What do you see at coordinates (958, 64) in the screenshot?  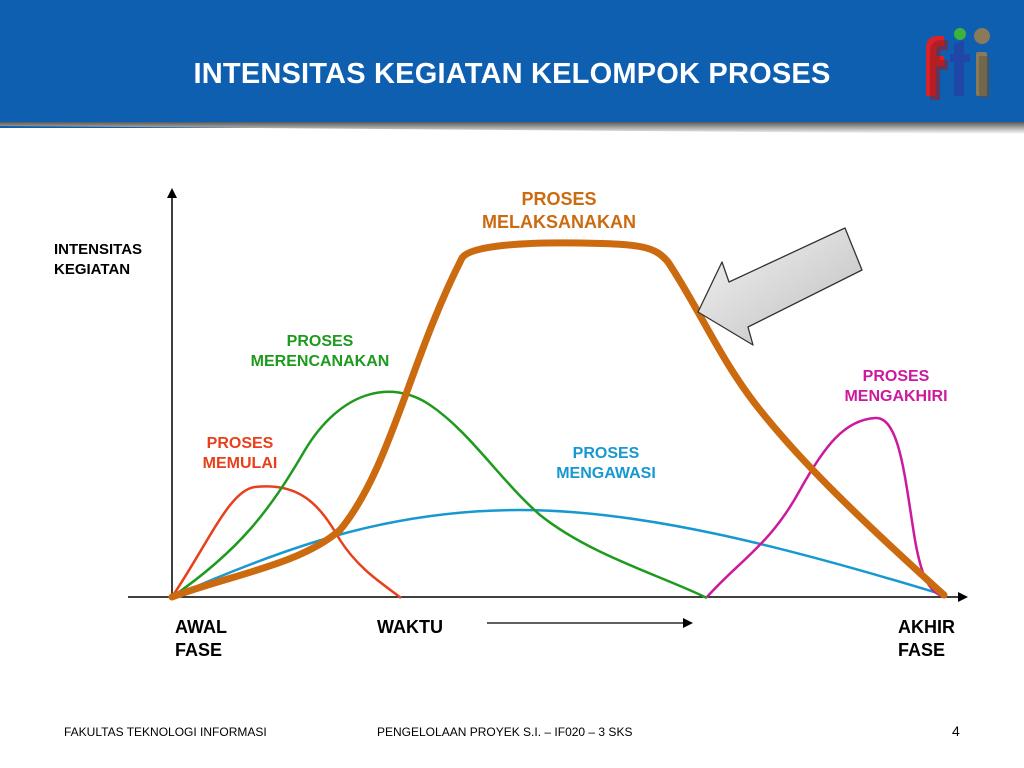 I see `fti-logo: fti` at bounding box center [958, 64].